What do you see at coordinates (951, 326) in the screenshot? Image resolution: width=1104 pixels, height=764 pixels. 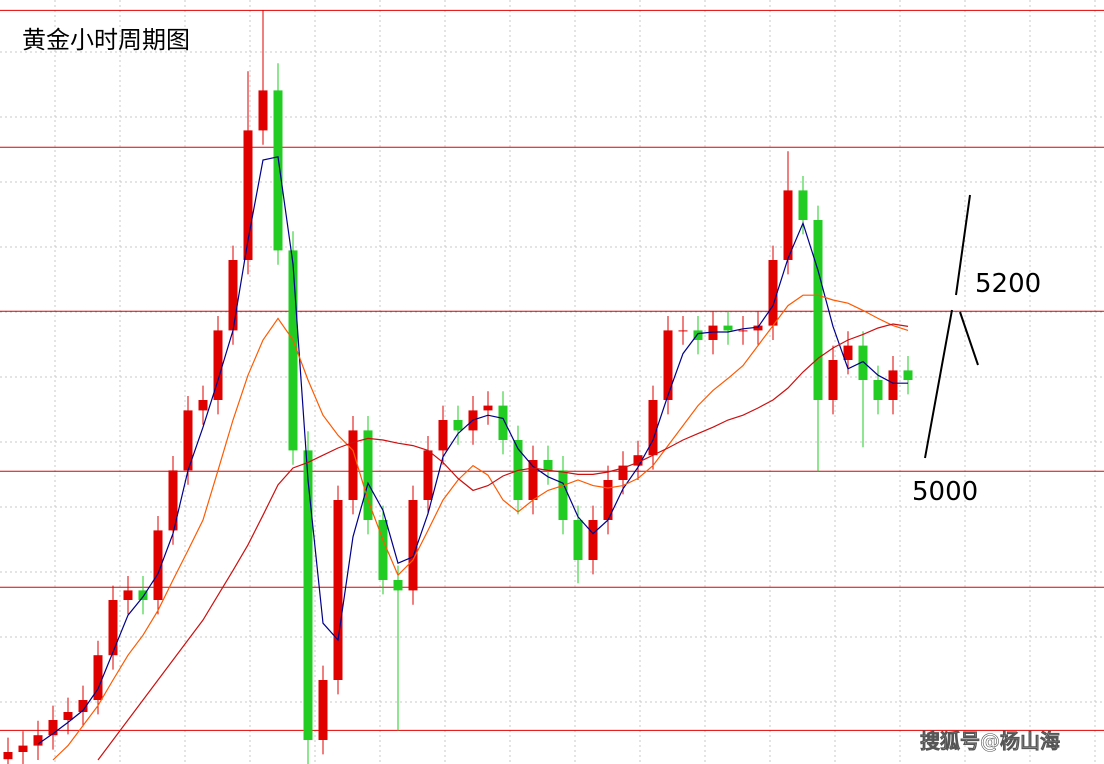 I see `trend-sketch` at bounding box center [951, 326].